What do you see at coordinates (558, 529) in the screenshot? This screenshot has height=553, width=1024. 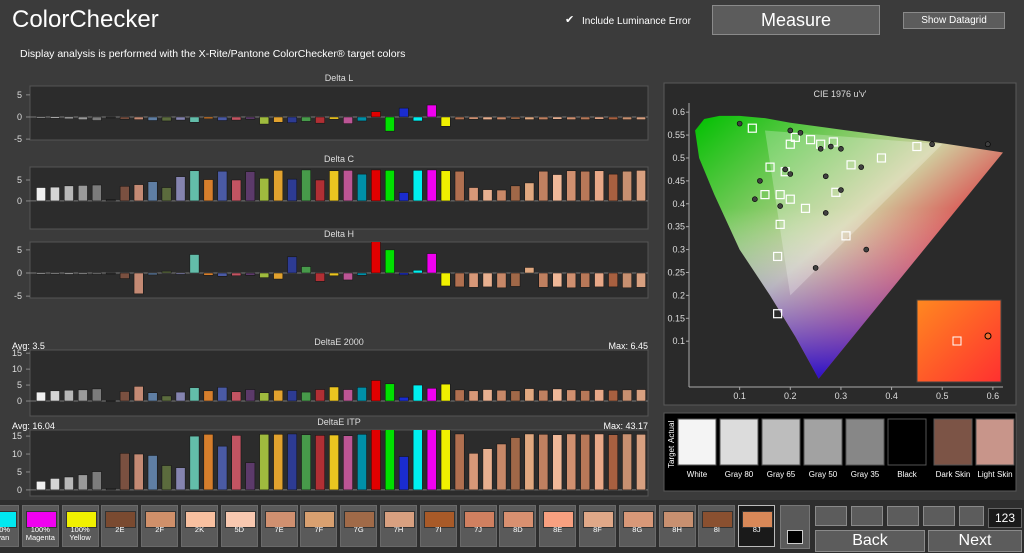 I see `patch-label: 8E` at bounding box center [558, 529].